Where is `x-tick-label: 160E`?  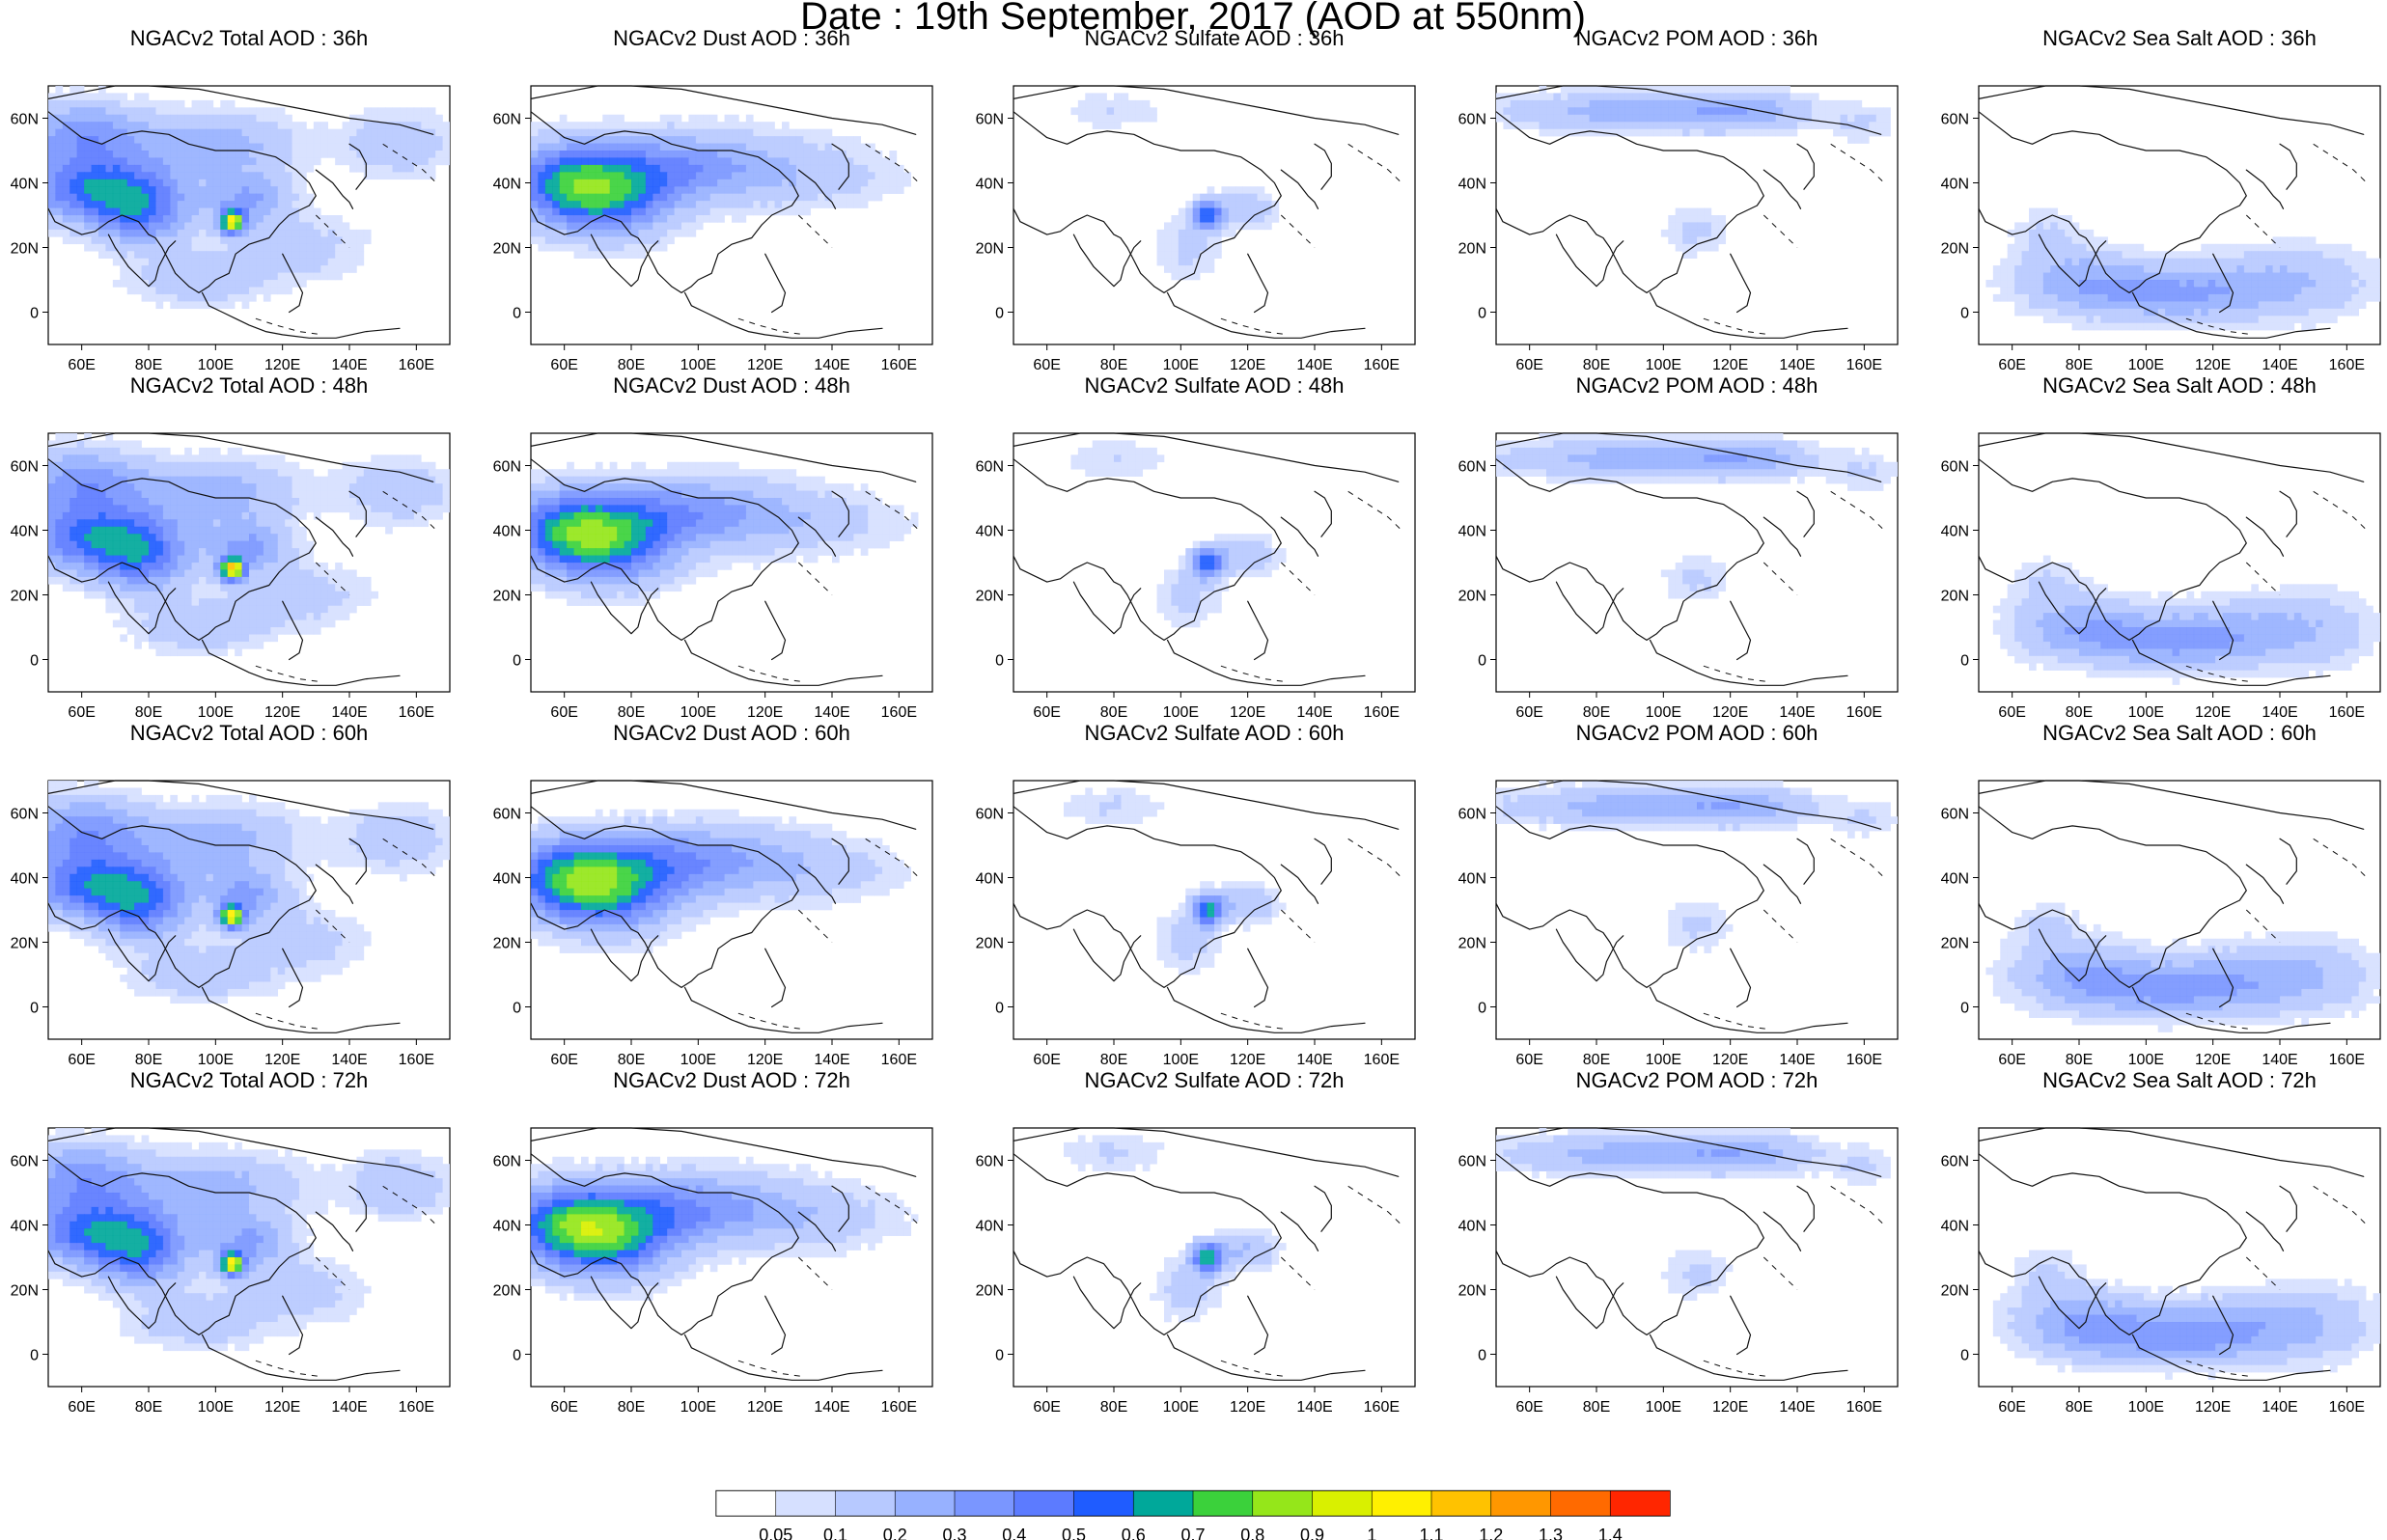 x-tick-label: 160E is located at coordinates (2347, 365).